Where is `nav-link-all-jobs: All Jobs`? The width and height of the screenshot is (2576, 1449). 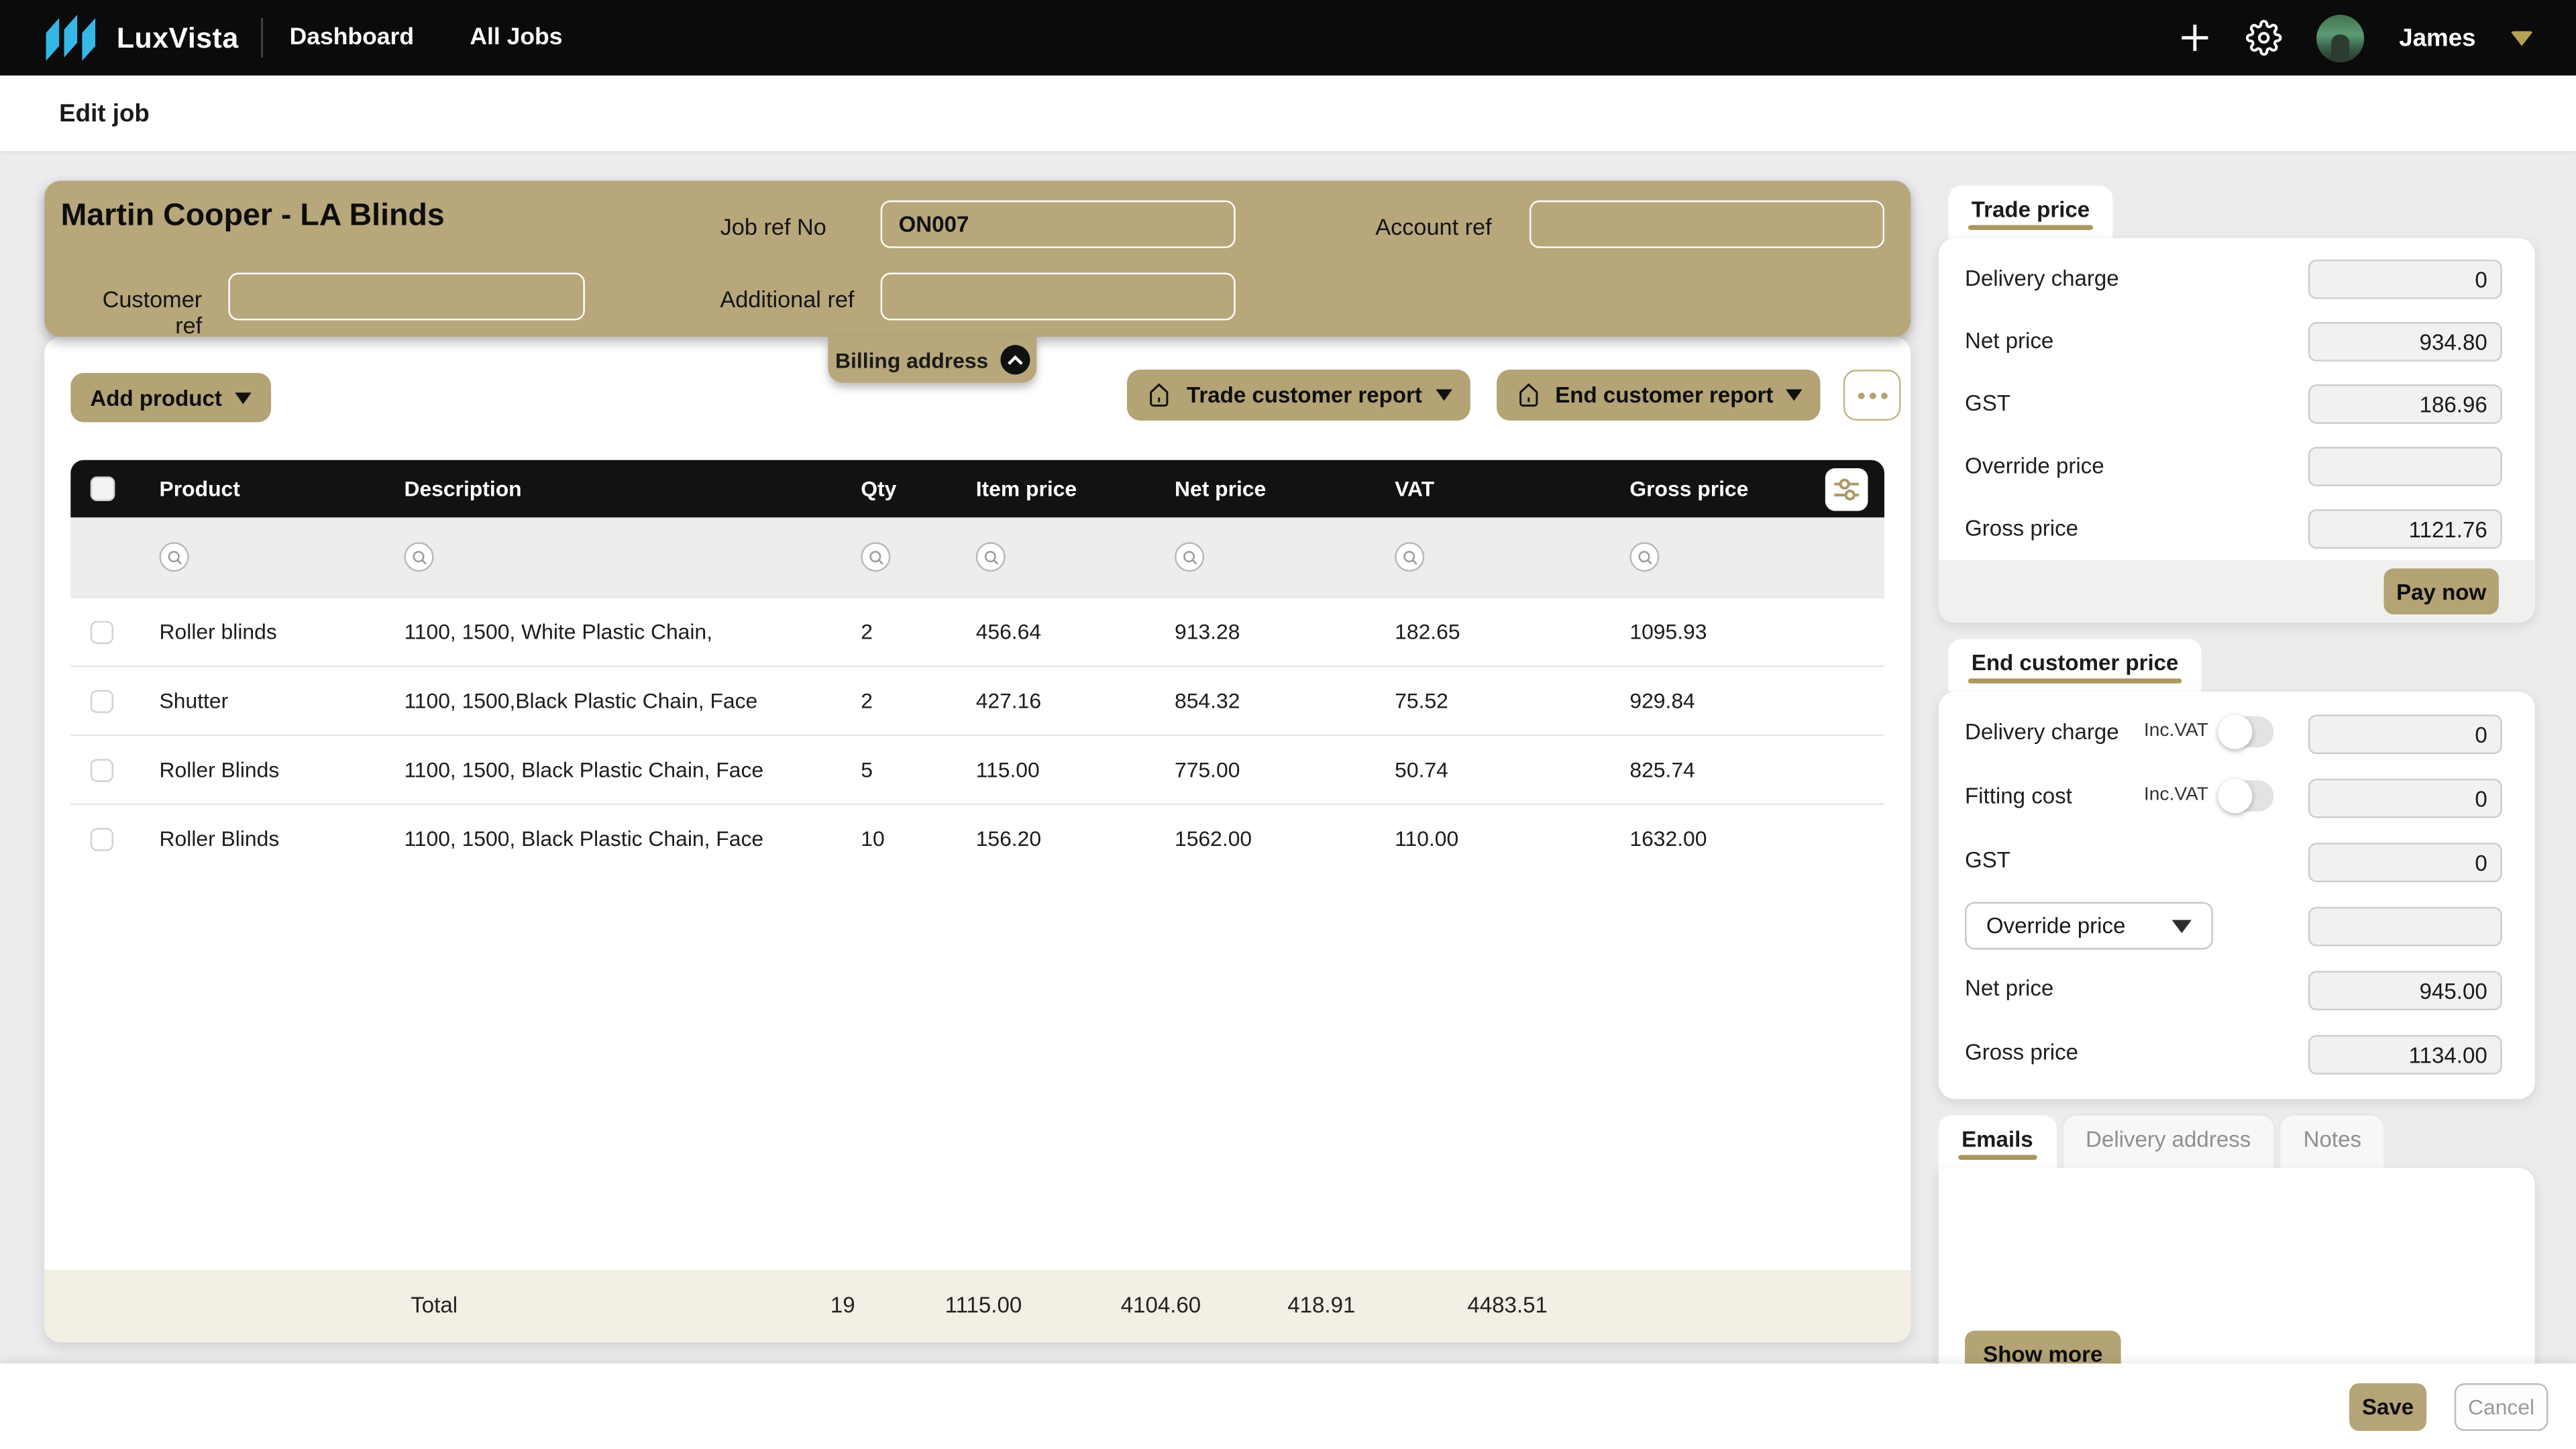
nav-link-all-jobs: All Jobs is located at coordinates (516, 37).